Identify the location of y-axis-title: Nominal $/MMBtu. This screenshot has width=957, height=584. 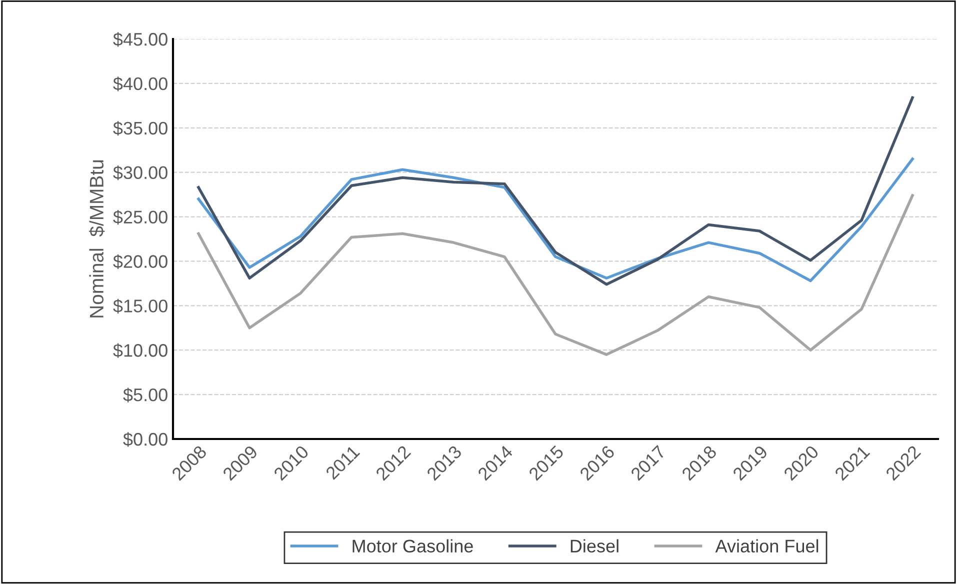
(96, 239).